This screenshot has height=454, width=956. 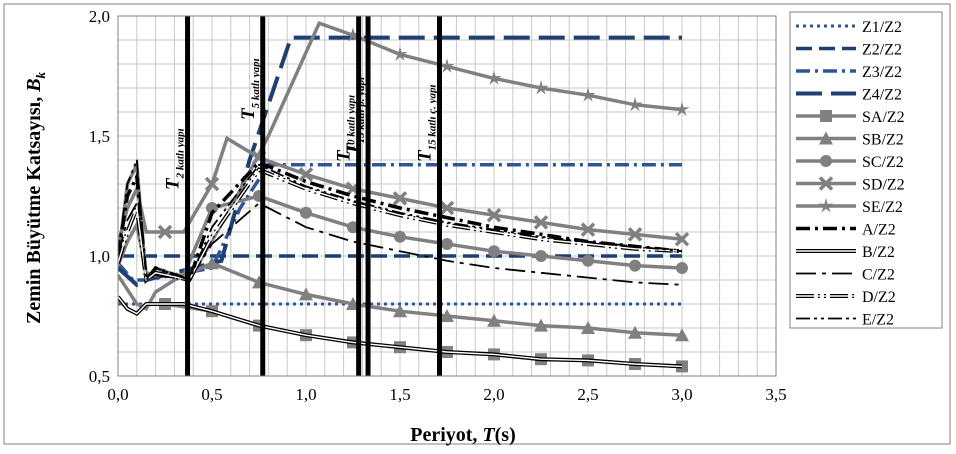 I want to click on legend-box, so click(x=866, y=170).